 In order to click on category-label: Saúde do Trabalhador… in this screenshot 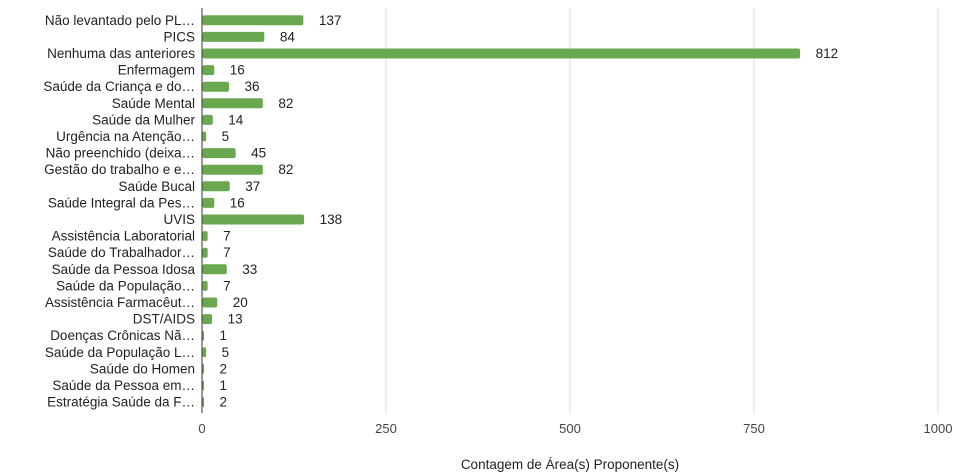, I will do `click(121, 252)`.